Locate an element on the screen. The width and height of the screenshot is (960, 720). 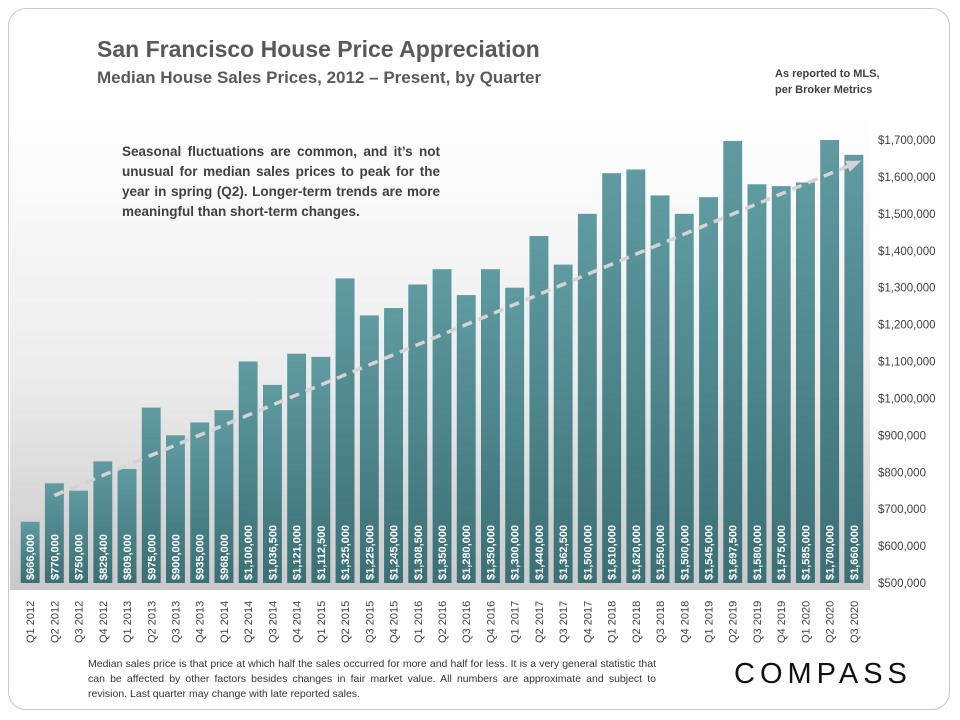
data-label: $935,000 is located at coordinates (201, 557).